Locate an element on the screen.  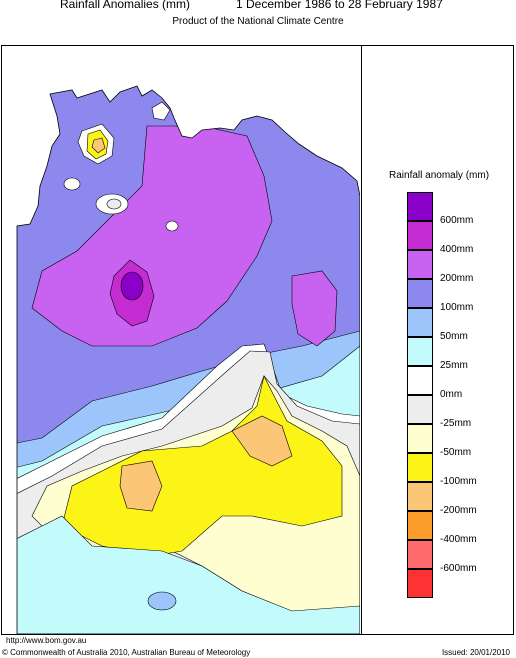
legend-label-0: 0mm is located at coordinates (451, 394).